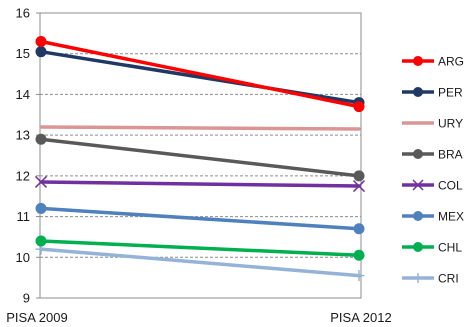 This screenshot has height=327, width=476. I want to click on series-line-ury, so click(200, 128).